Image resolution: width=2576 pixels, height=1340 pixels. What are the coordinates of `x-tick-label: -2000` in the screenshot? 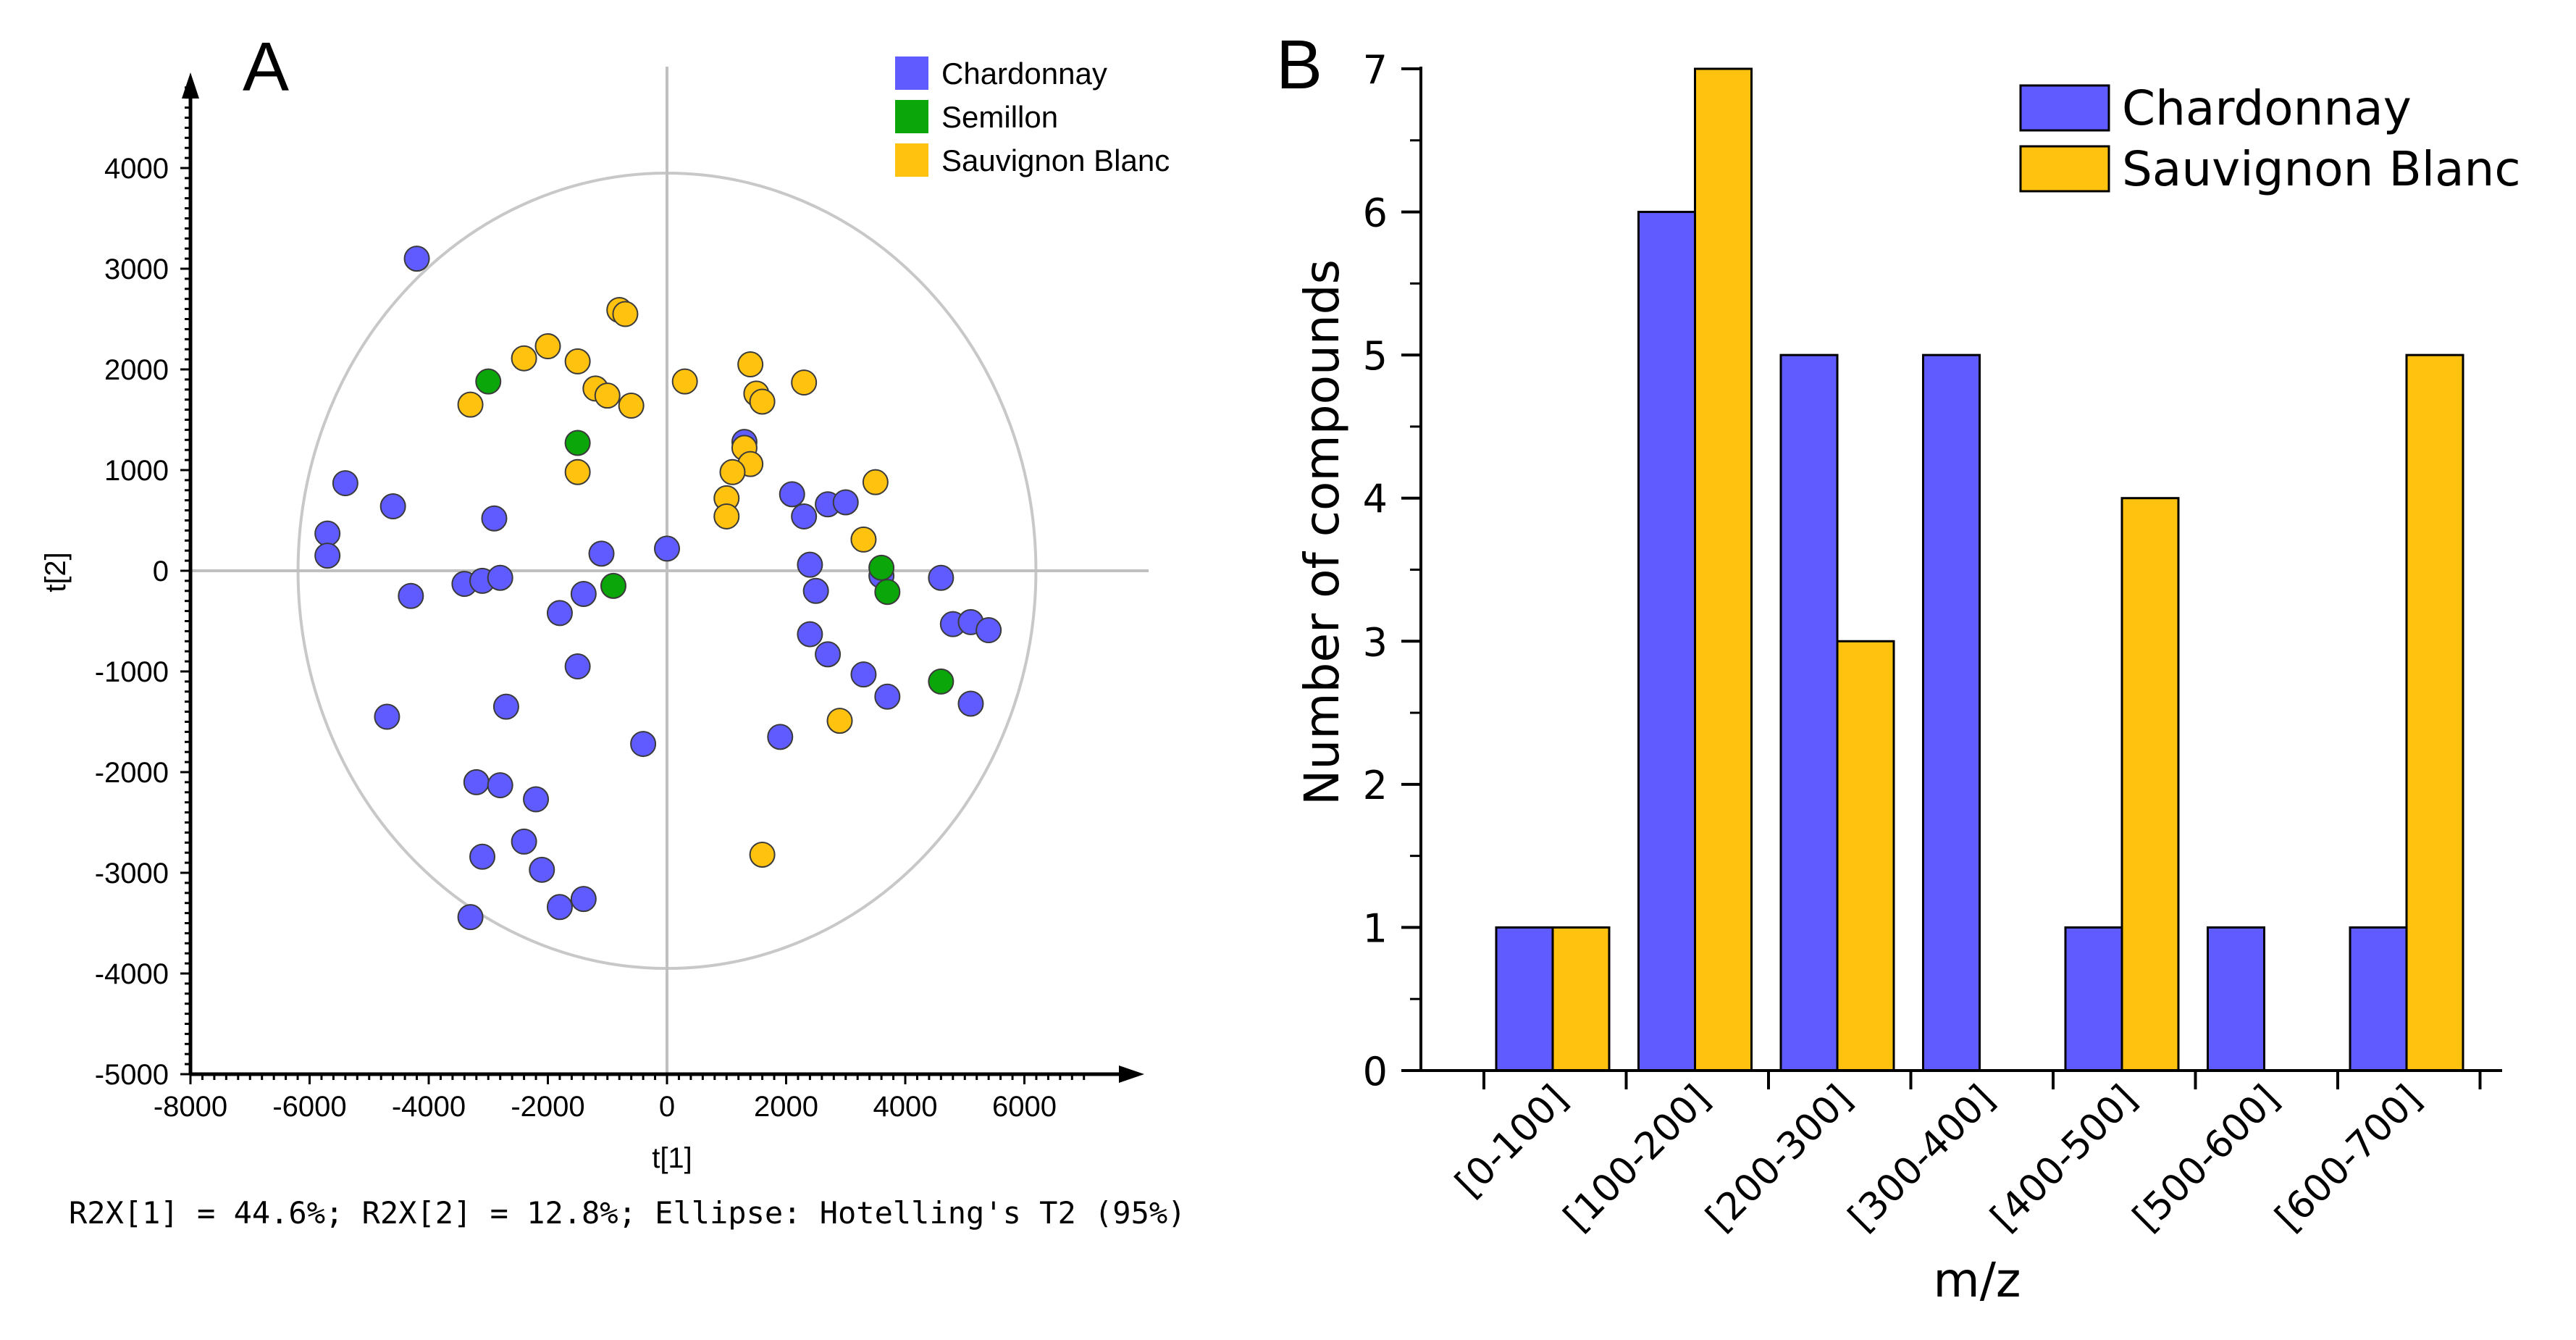 It's located at (547, 1107).